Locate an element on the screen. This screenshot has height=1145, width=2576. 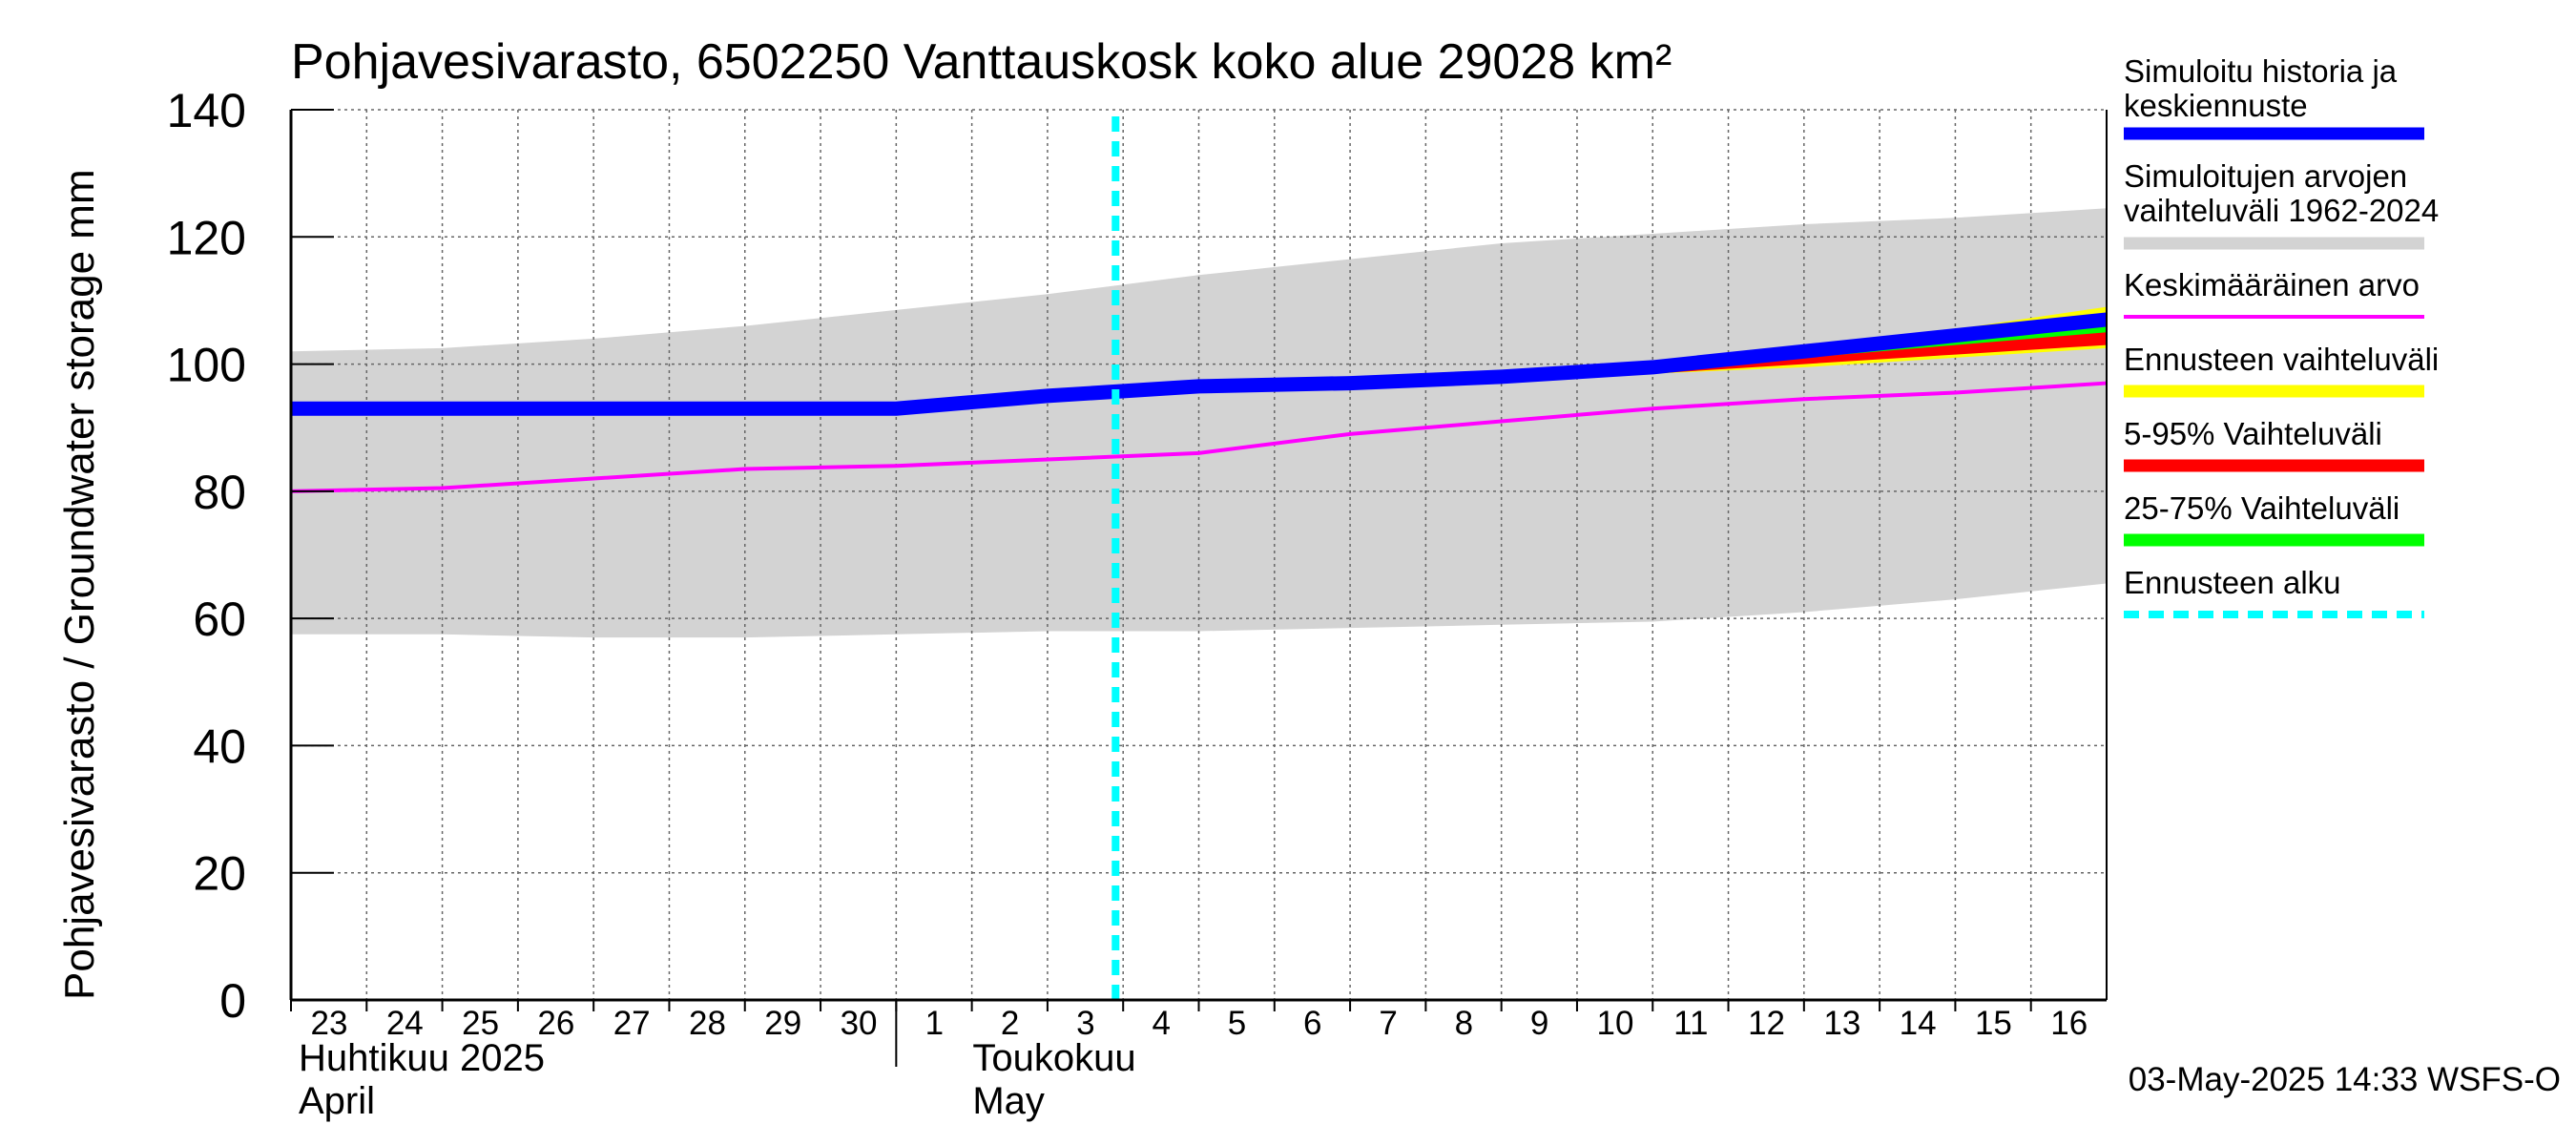
y-tick-label: 80 is located at coordinates (219, 493).